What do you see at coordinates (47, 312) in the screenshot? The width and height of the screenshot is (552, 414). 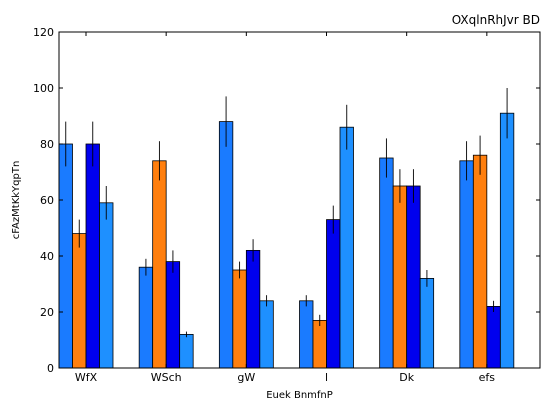 I see `y-tick-label: 20` at bounding box center [47, 312].